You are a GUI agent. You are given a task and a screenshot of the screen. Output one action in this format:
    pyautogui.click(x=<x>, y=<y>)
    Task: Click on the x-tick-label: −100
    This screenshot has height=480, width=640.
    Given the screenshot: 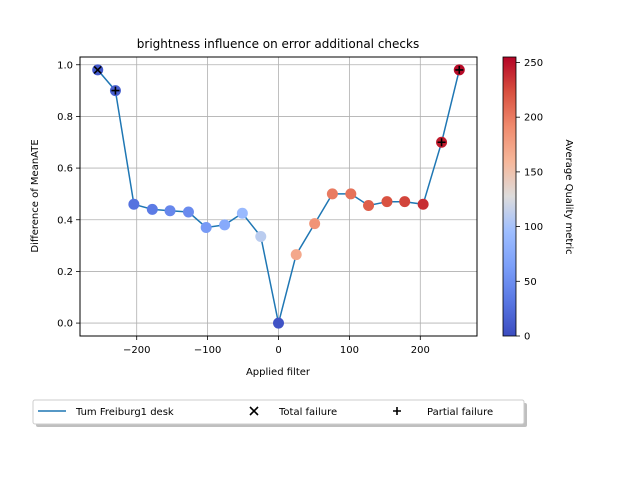 What is the action you would take?
    pyautogui.click(x=207, y=350)
    